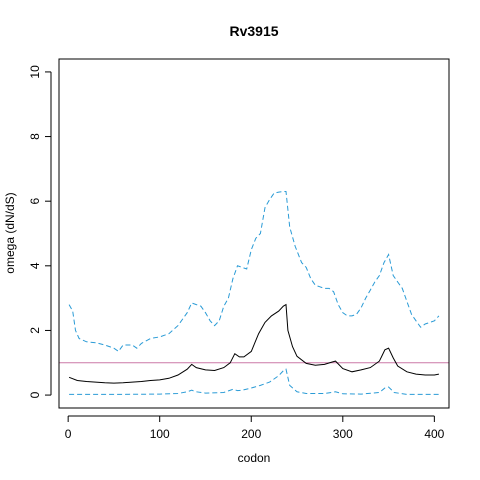 This screenshot has height=480, width=480. What do you see at coordinates (10, 232) in the screenshot?
I see `y-axis-label: omega (dN/dS)` at bounding box center [10, 232].